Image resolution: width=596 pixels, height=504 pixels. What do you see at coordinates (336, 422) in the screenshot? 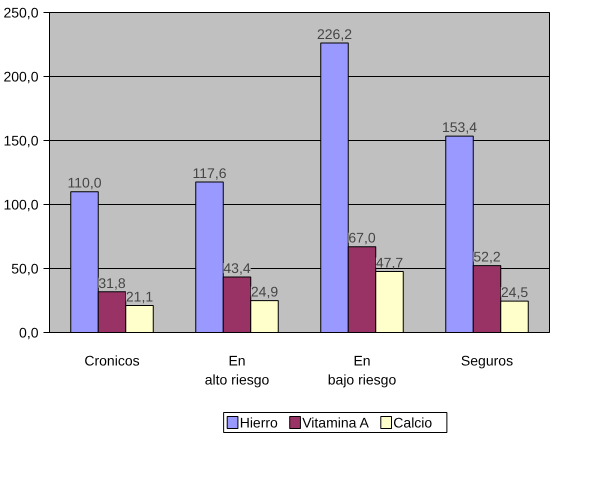
I see `legend-label: Vitamina A` at bounding box center [336, 422].